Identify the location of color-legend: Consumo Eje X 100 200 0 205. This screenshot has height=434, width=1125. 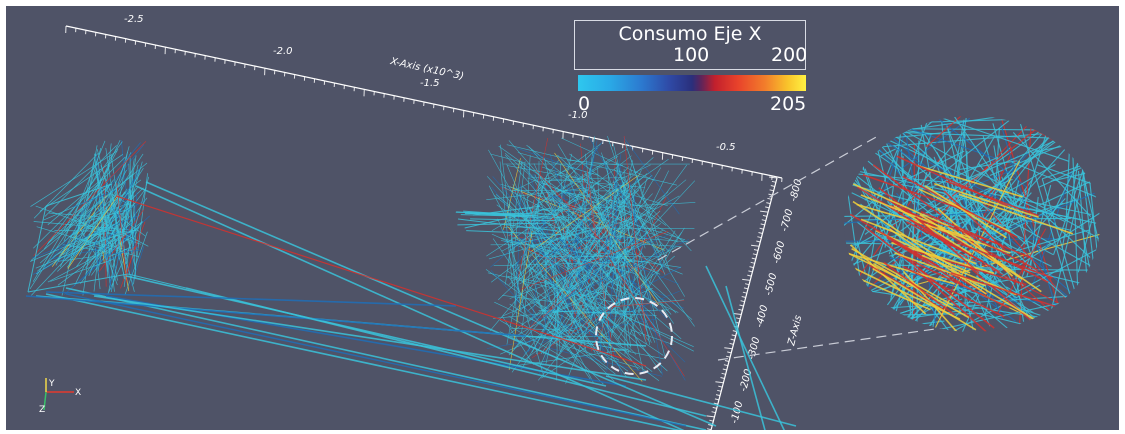
(691, 67).